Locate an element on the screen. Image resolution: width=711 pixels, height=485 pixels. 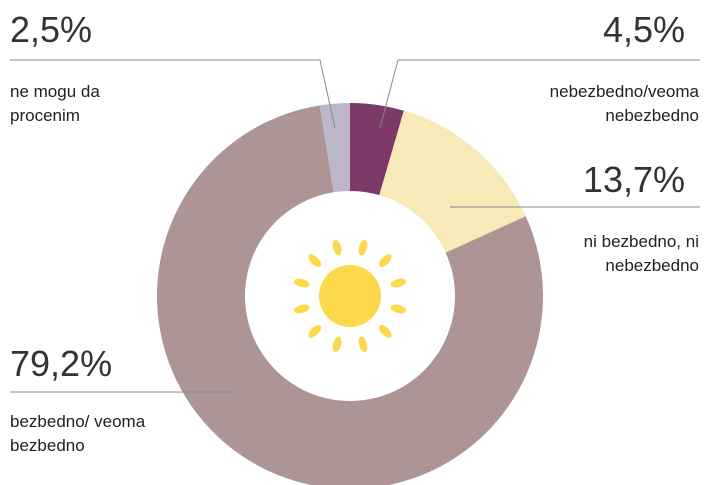
category-label: bezbedno/ veoma bezbedno is located at coordinates (78, 433).